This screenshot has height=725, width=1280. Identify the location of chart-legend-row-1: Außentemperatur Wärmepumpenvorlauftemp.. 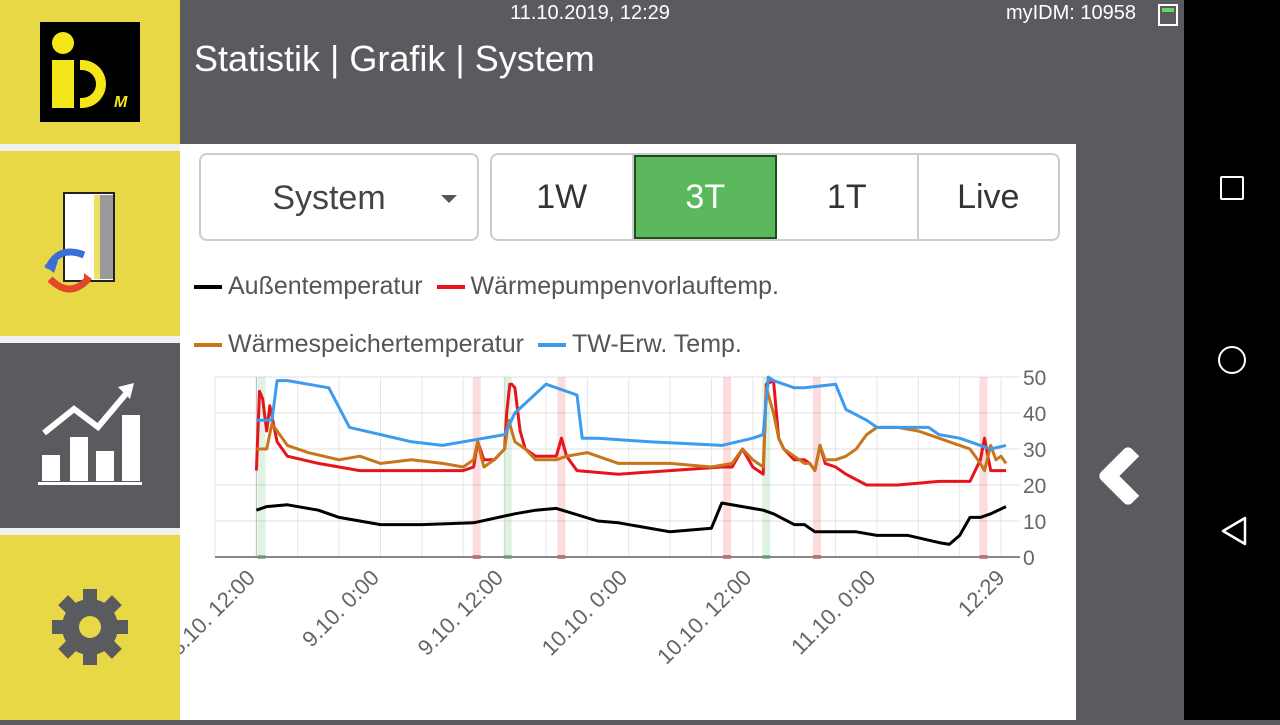
(486, 286).